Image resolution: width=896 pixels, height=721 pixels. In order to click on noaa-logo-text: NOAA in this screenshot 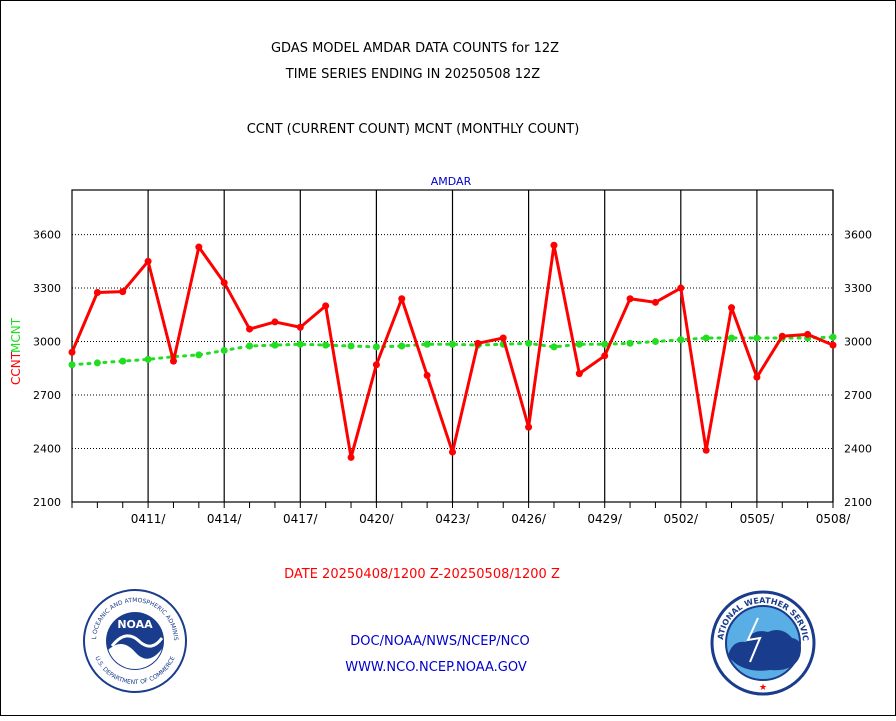, I will do `click(135, 624)`.